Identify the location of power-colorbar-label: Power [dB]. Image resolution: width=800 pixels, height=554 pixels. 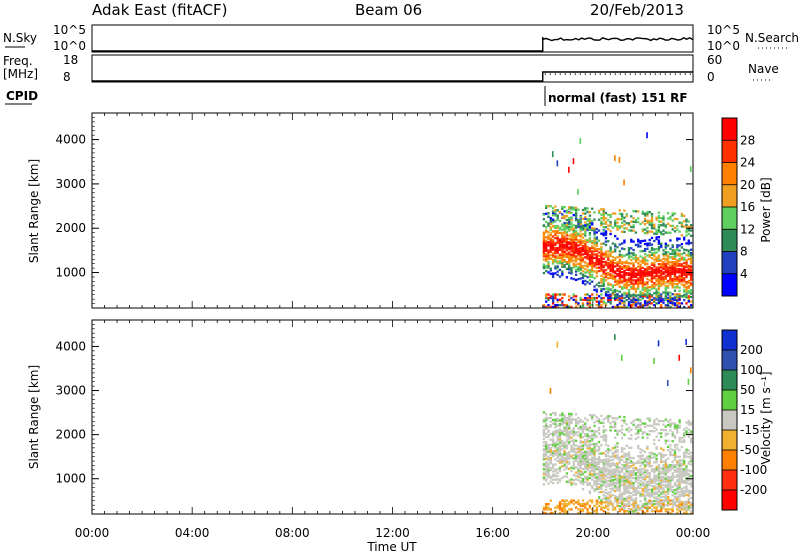
(766, 209).